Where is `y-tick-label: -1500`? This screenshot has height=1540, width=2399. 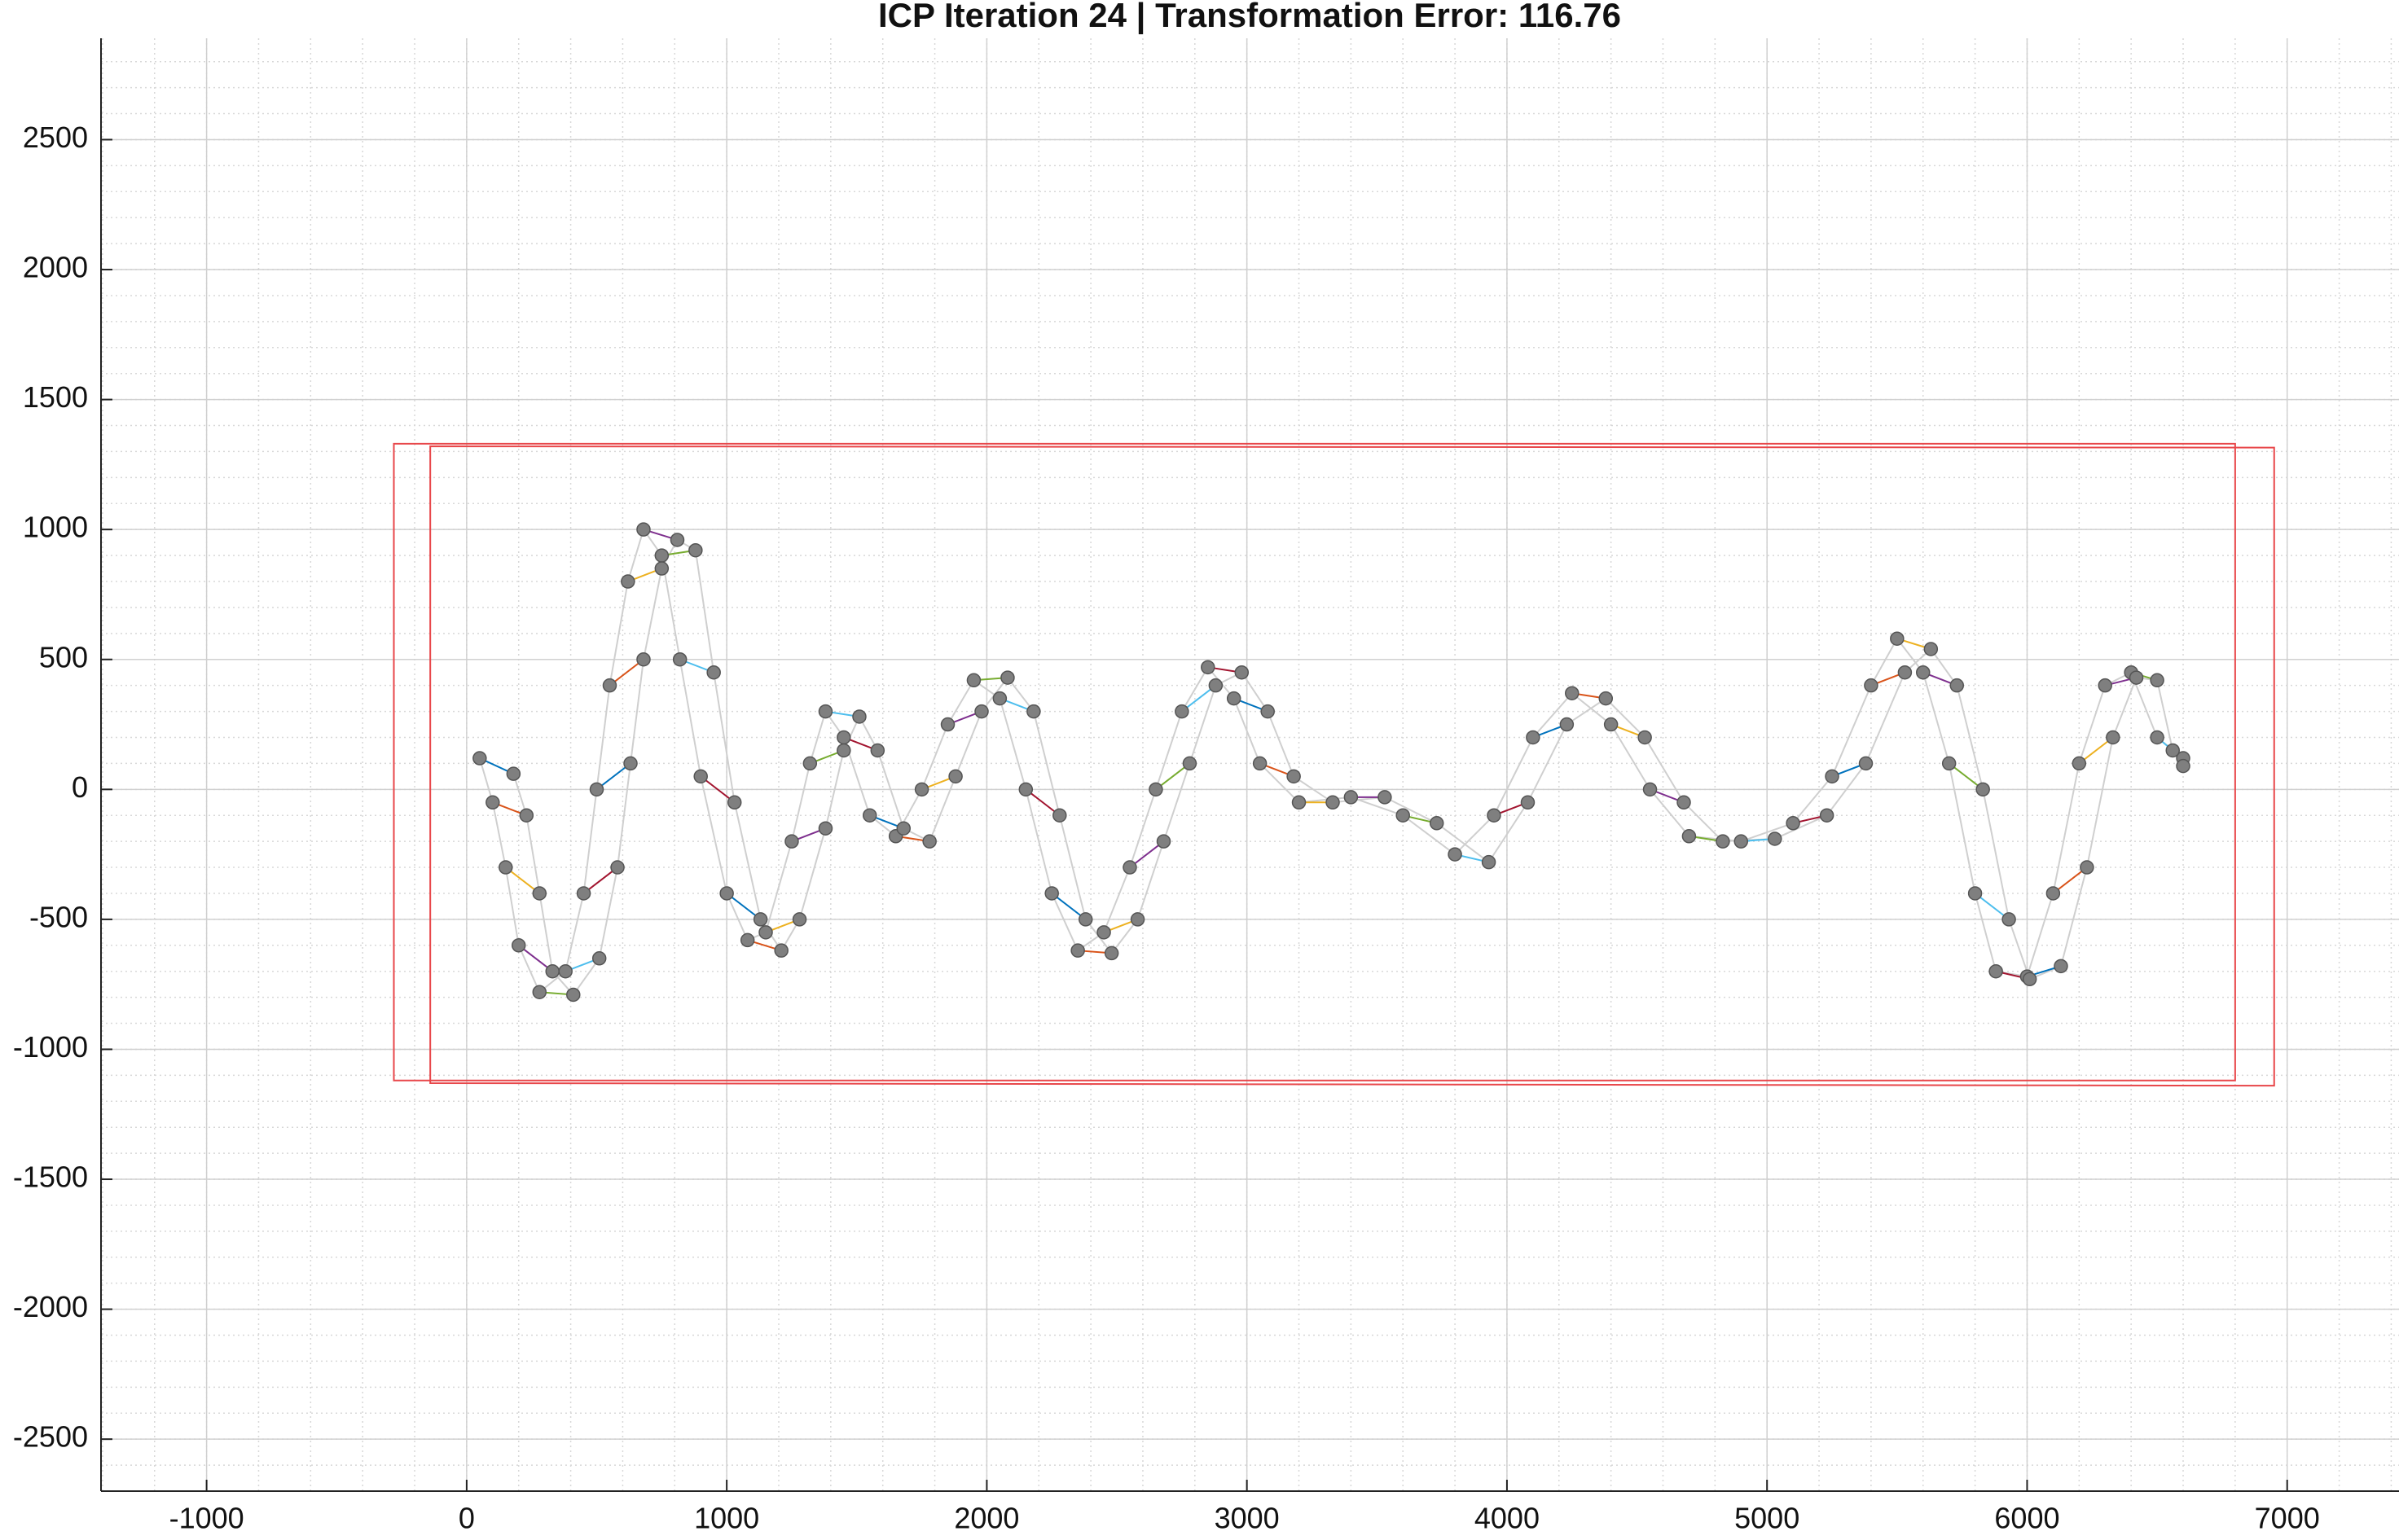 y-tick-label: -1500 is located at coordinates (50, 1177).